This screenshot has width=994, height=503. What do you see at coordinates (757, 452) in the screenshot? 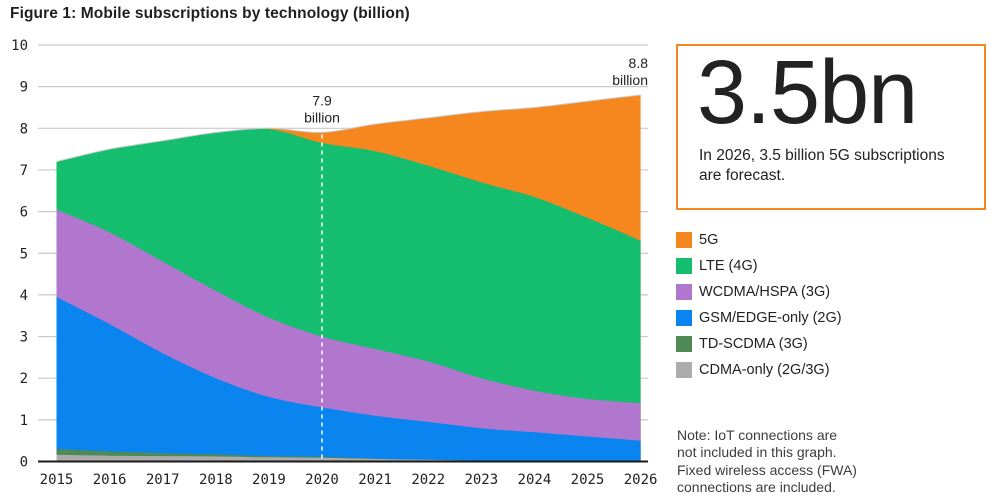
I see `note-line-2: not included in this graph.` at bounding box center [757, 452].